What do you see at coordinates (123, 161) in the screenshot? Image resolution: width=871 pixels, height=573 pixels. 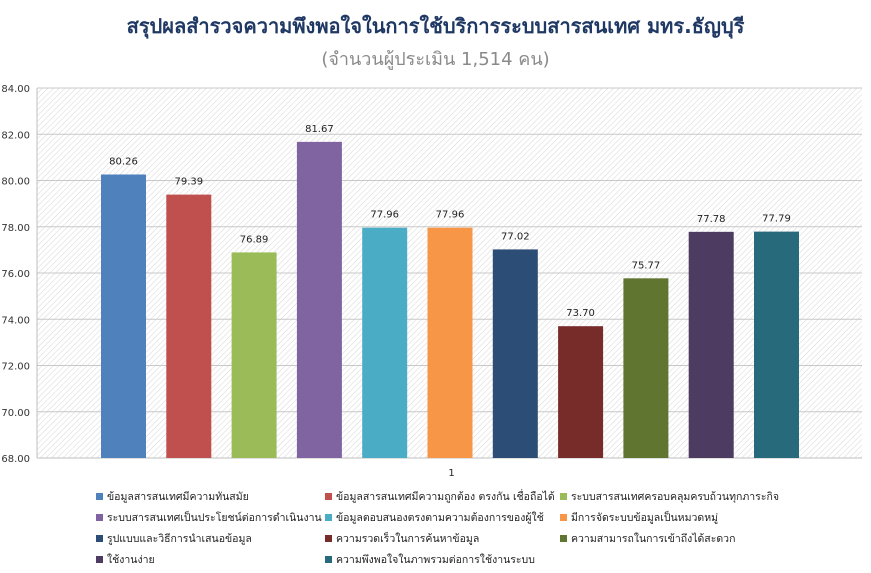 I see `data-label: 80.26` at bounding box center [123, 161].